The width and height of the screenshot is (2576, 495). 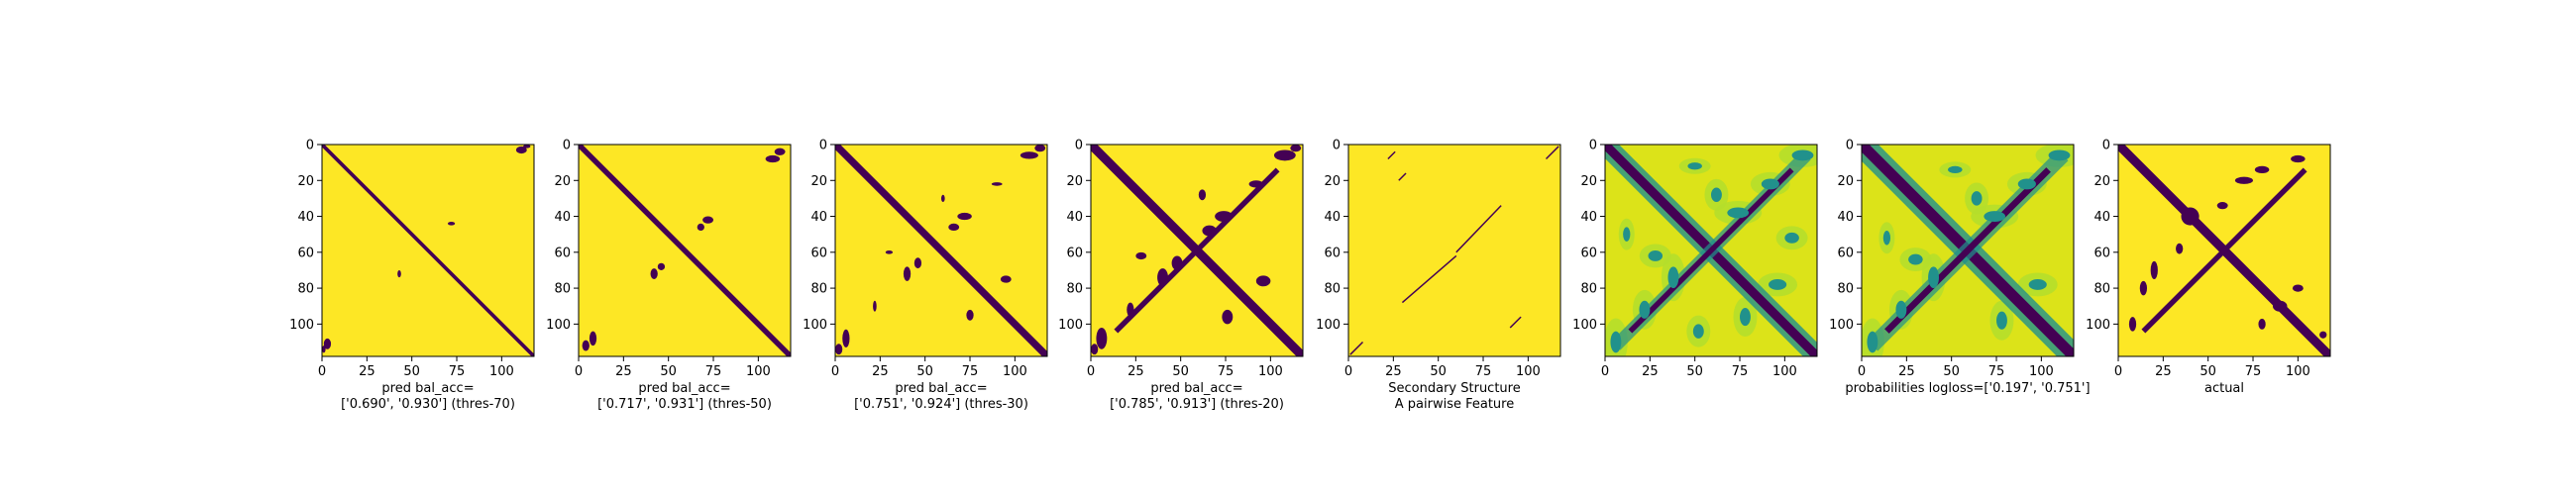 I want to click on panel-caption: ['0.717', '0.931'] (thres-50), so click(x=684, y=404).